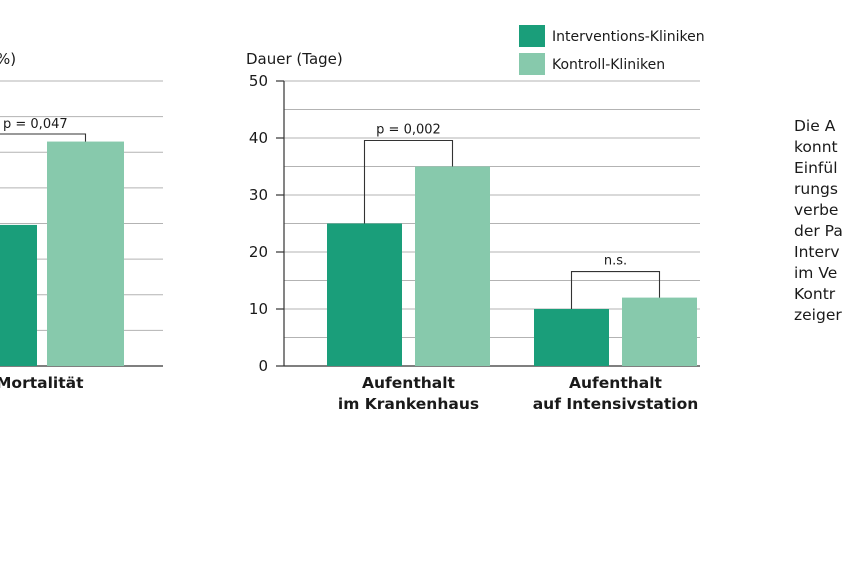 The width and height of the screenshot is (850, 570). I want to click on side-text-line: konnt, so click(816, 147).